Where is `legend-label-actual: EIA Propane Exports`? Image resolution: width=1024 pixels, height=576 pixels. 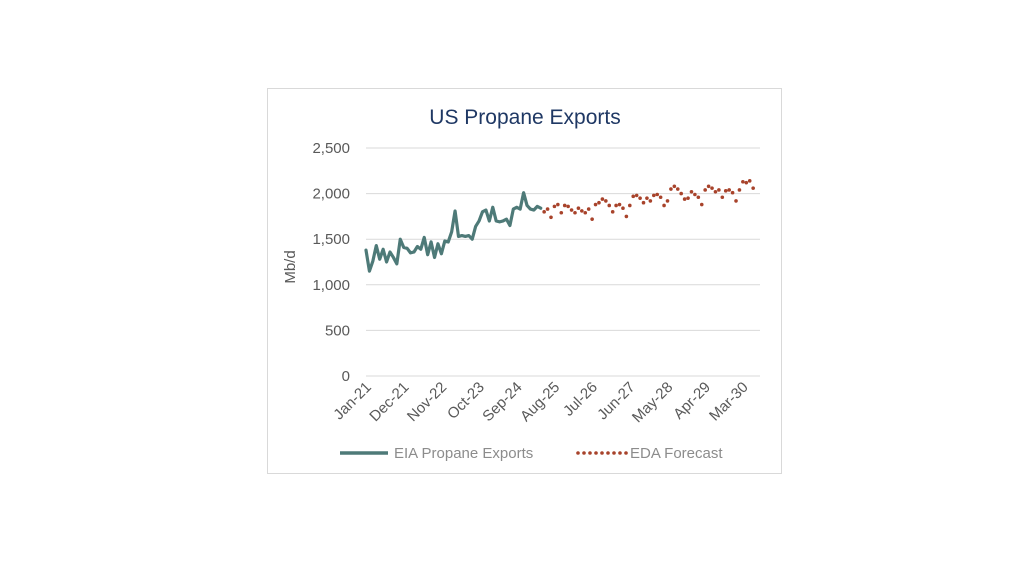 legend-label-actual: EIA Propane Exports is located at coordinates (463, 453).